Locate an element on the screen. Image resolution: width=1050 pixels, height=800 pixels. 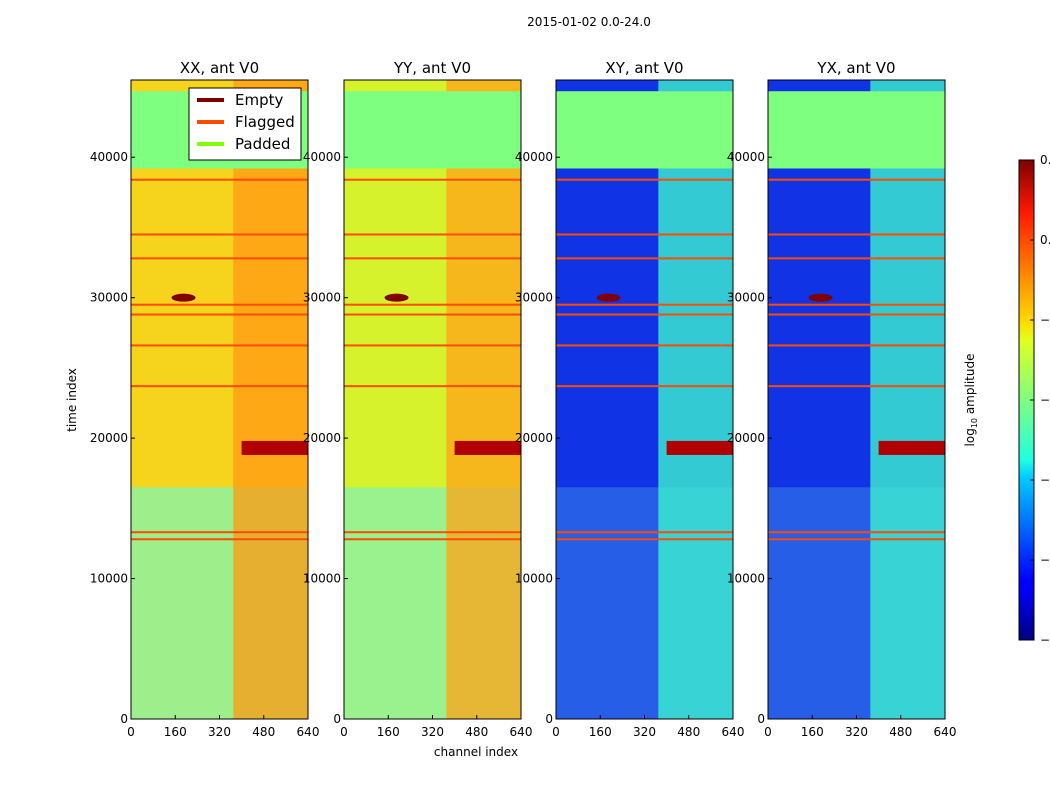
legend: Empty Flagged Padded is located at coordinates (245, 124).